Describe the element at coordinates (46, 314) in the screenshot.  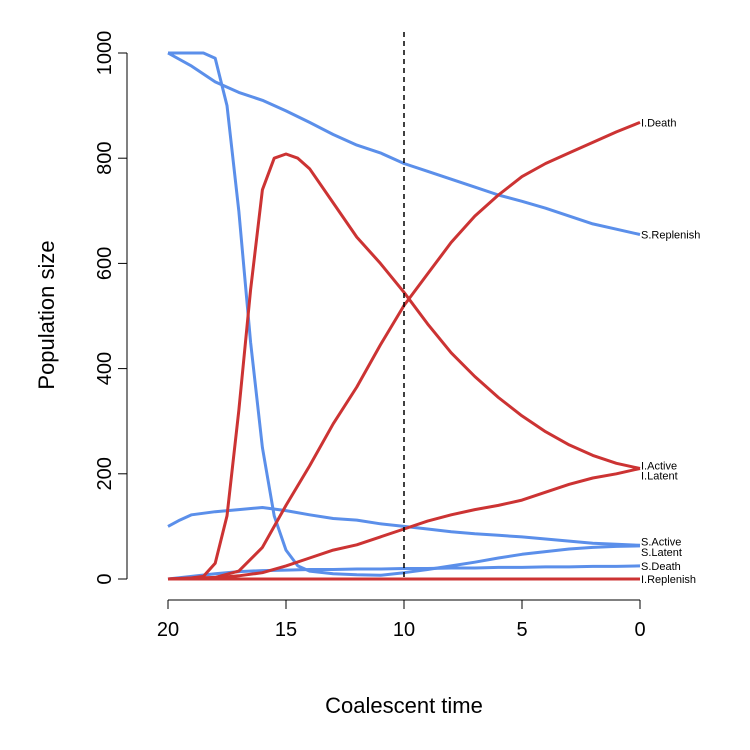
I see `y-axis-title: Population size` at that location.